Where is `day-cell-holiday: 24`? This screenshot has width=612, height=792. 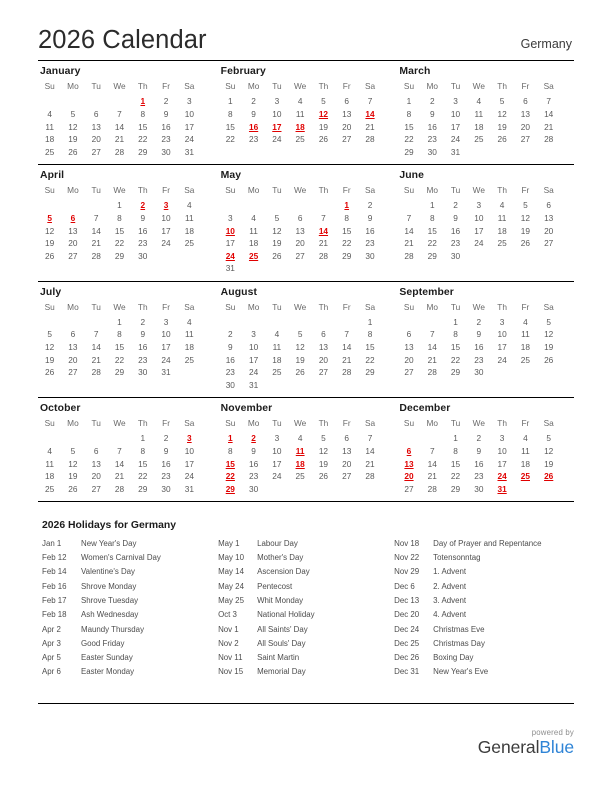 day-cell-holiday: 24 is located at coordinates (502, 476).